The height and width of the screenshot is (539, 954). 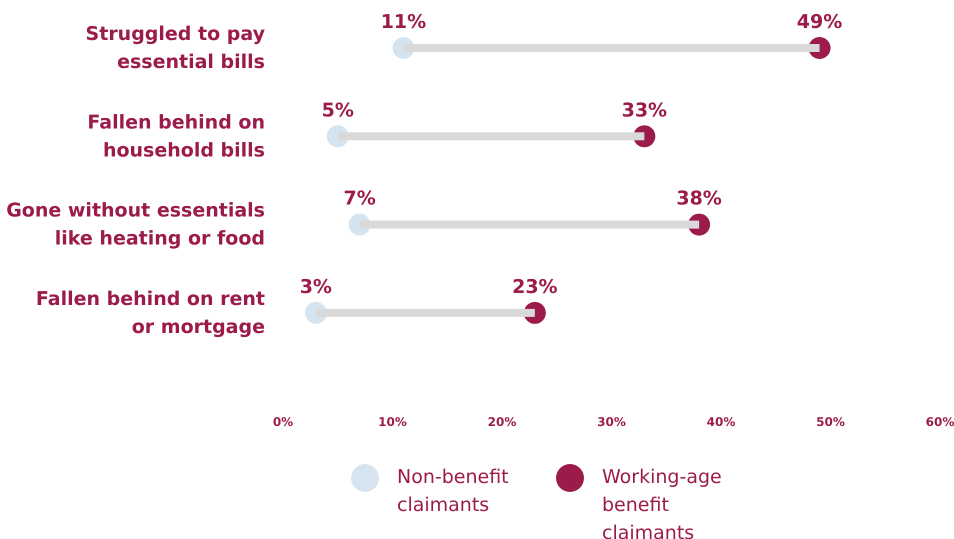 What do you see at coordinates (135, 225) in the screenshot?
I see `y-tick-label: Gone without essentials like heating or food` at bounding box center [135, 225].